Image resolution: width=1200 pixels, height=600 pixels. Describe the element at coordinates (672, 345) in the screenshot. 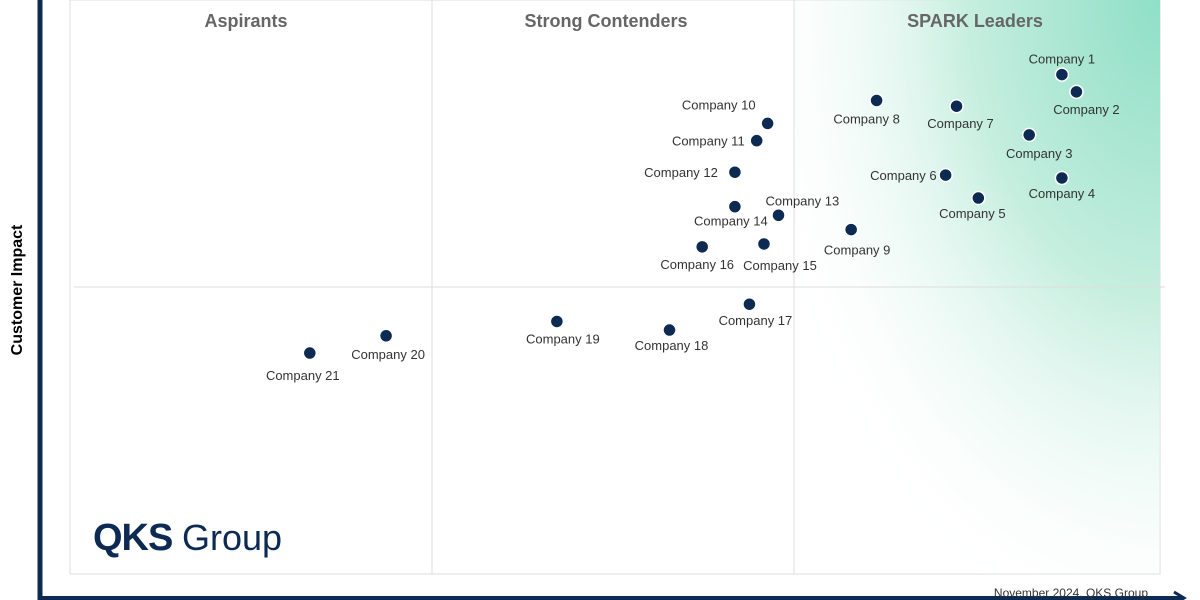

I see `data-point-label: Company 18` at that location.